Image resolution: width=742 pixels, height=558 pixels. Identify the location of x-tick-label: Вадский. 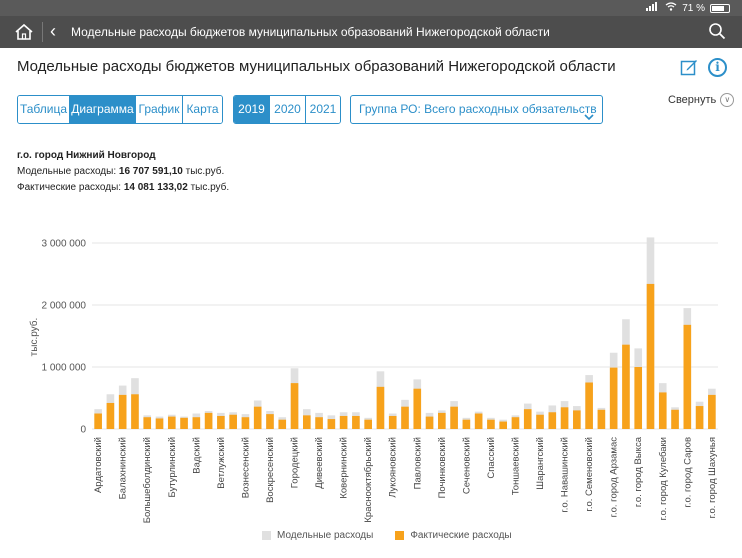
(196, 455).